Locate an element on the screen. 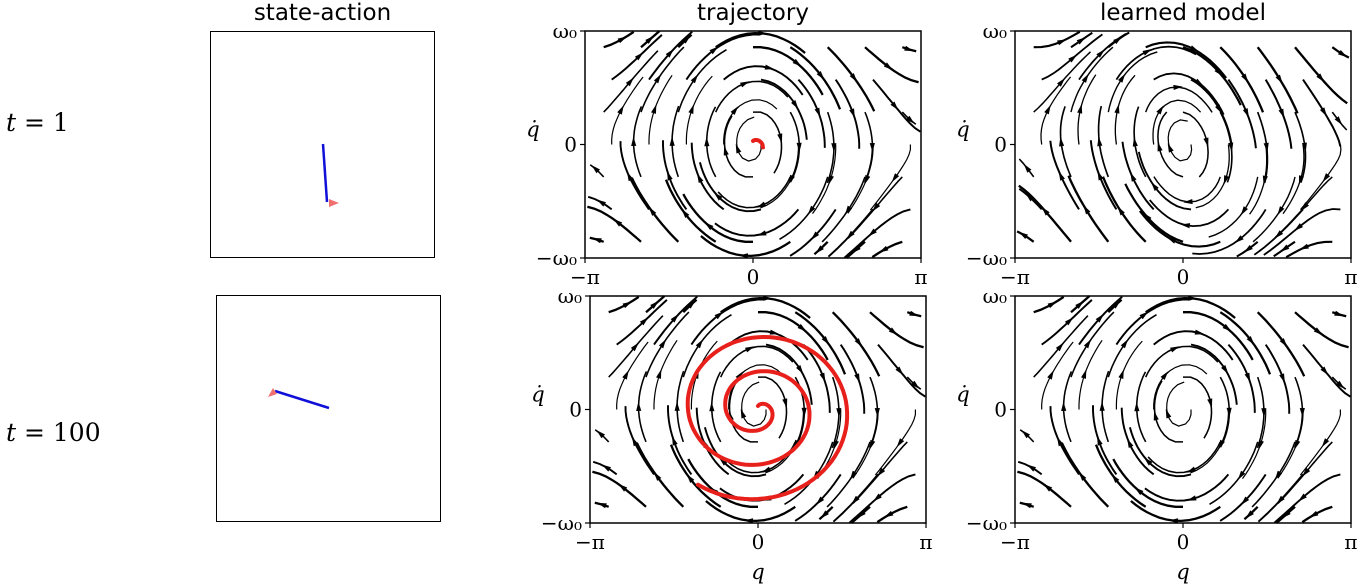 This screenshot has height=587, width=1365. trajectory-path is located at coordinates (767, 418).